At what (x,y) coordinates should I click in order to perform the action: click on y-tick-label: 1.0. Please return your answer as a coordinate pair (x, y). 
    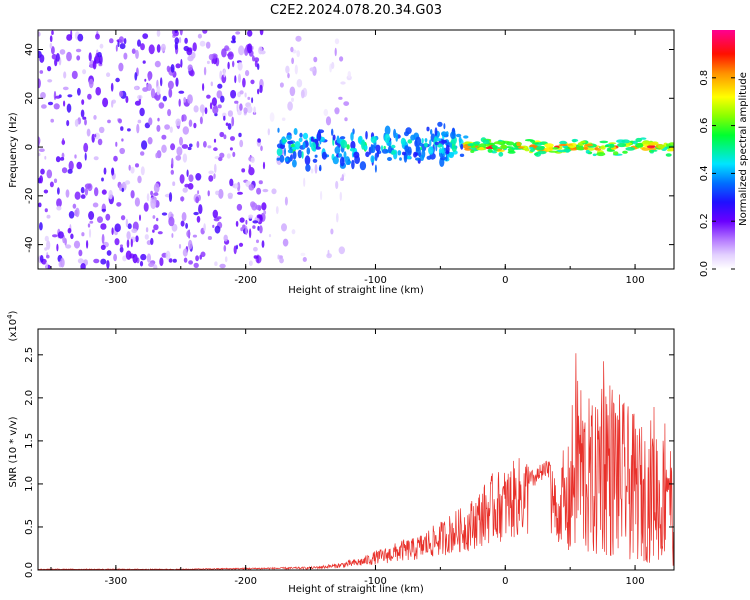
    Looking at the image, I should click on (29, 484).